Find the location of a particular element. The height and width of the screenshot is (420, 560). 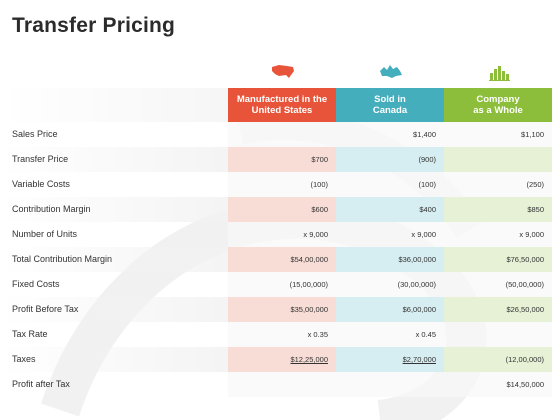

table-row: Profit after Tax $14,50,000 is located at coordinates (276, 384).